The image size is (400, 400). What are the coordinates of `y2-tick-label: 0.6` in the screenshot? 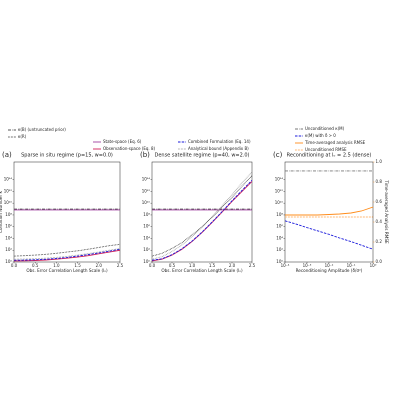 It's located at (379, 201).